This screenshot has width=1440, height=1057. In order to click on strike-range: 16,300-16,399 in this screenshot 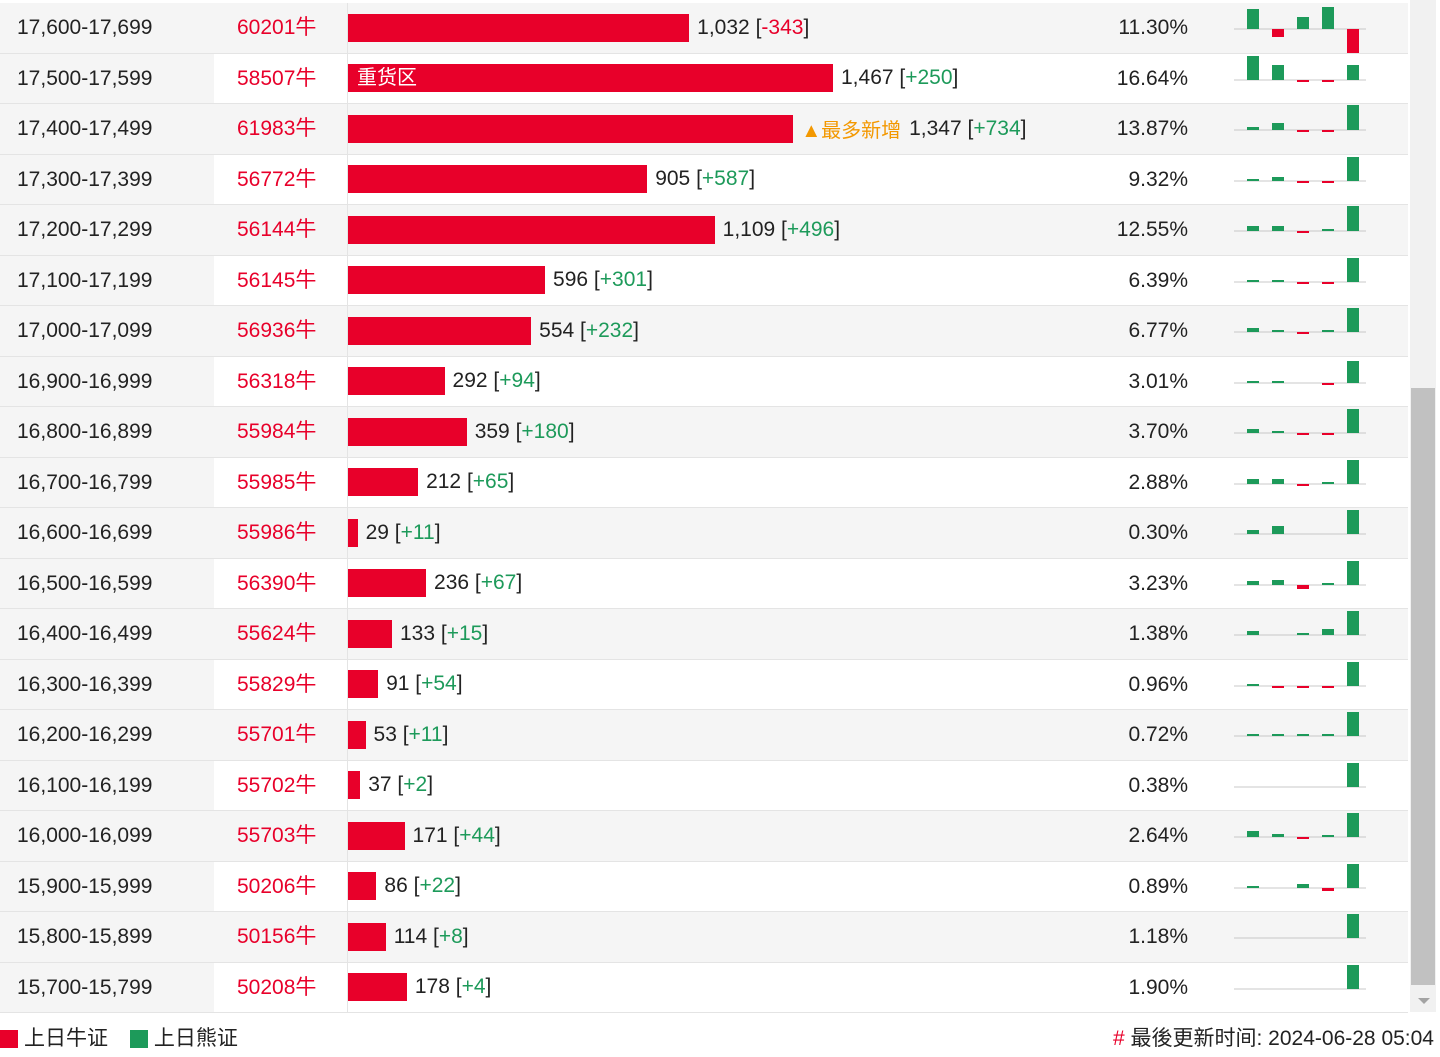, I will do `click(107, 684)`.